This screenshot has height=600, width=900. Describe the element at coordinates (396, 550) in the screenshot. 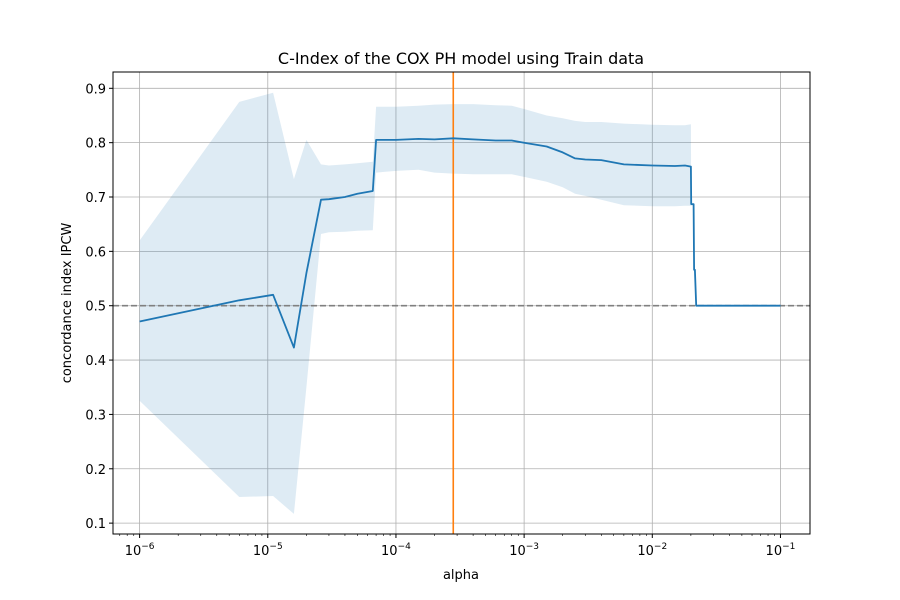

I see `x-tick-label: 10⁻⁴` at that location.